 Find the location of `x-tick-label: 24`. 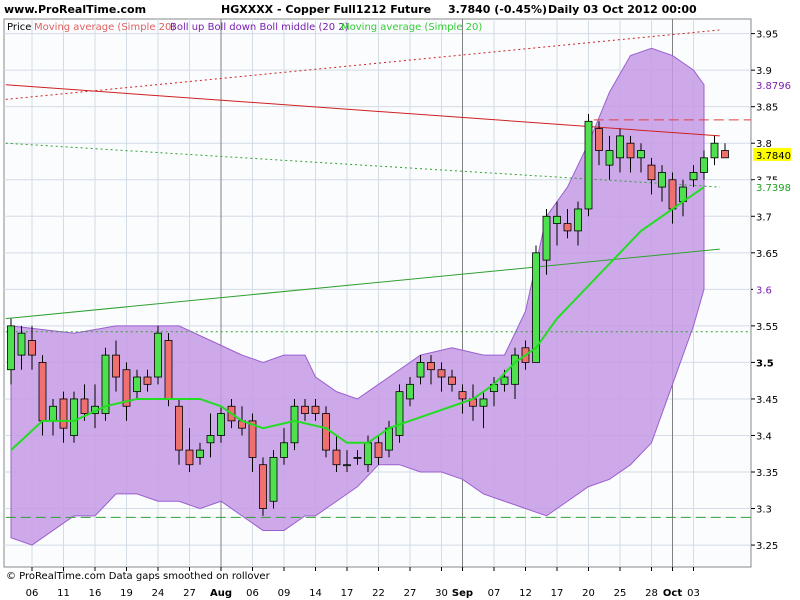

x-tick-label: 24 is located at coordinates (158, 593).